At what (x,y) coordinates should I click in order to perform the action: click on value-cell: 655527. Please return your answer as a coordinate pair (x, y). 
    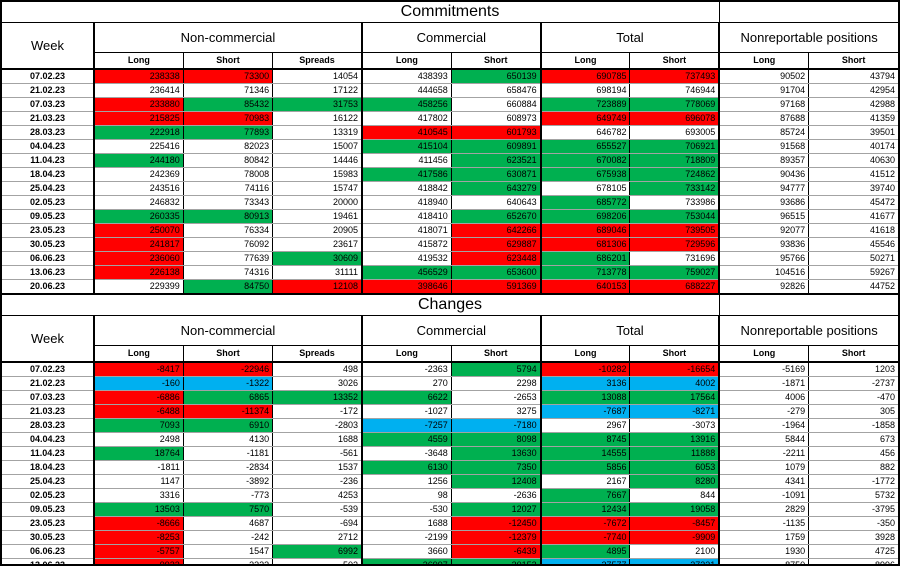
    Looking at the image, I should click on (584, 146).